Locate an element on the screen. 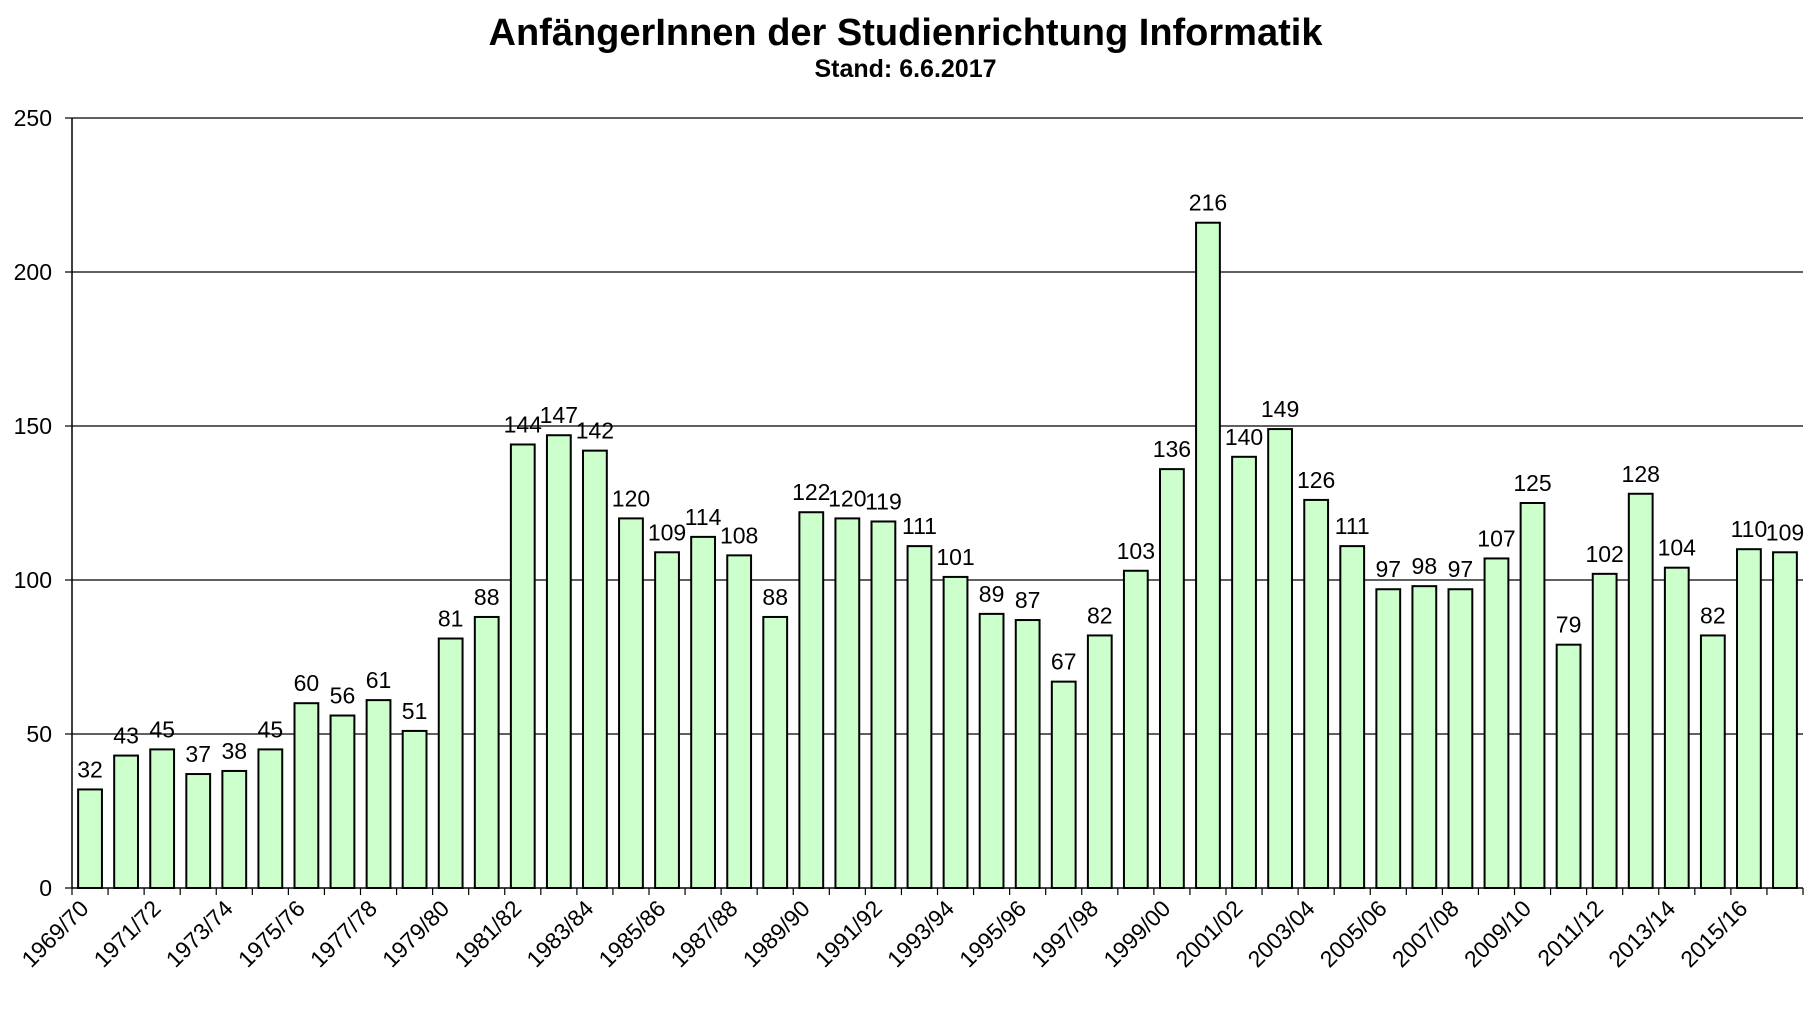 Image resolution: width=1811 pixels, height=1018 pixels. data-label: 110 is located at coordinates (1749, 529).